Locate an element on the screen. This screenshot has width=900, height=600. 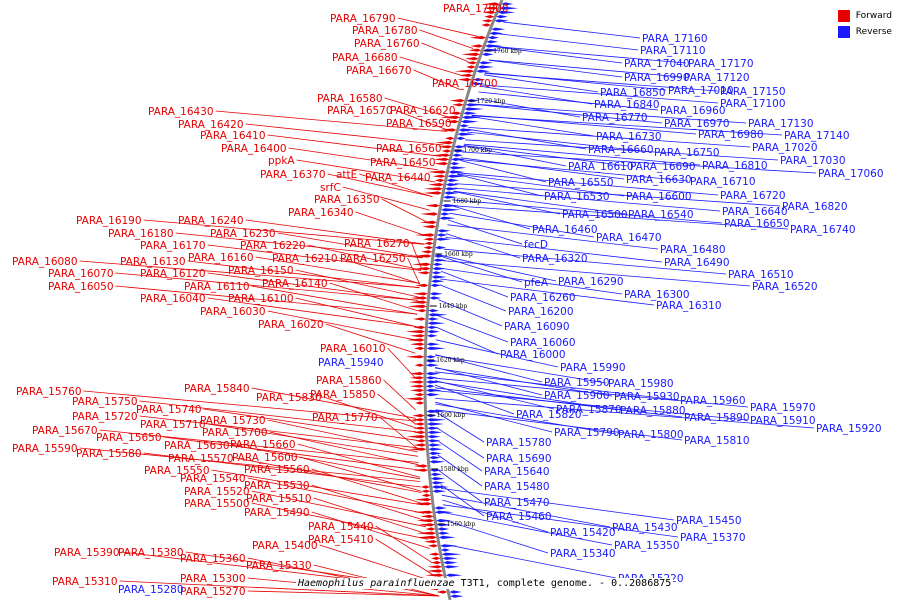
gene-label: PARA_16140 is located at coordinates (295, 284).